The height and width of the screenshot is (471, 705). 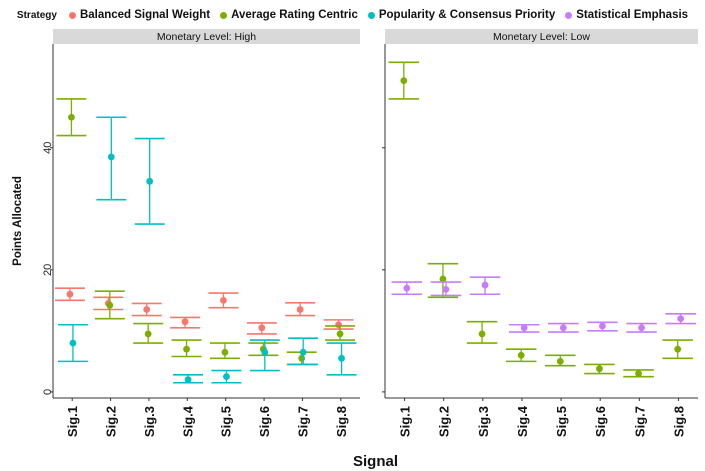 What do you see at coordinates (48, 270) in the screenshot?
I see `y-tick-label-20: 20` at bounding box center [48, 270].